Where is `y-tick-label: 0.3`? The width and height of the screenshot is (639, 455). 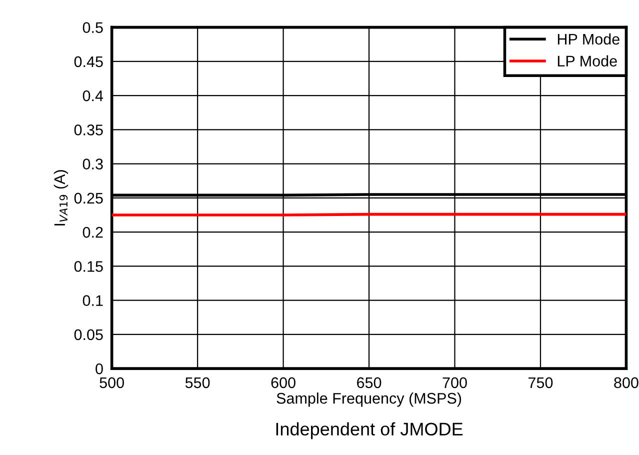 y-tick-label: 0.3 is located at coordinates (92, 164).